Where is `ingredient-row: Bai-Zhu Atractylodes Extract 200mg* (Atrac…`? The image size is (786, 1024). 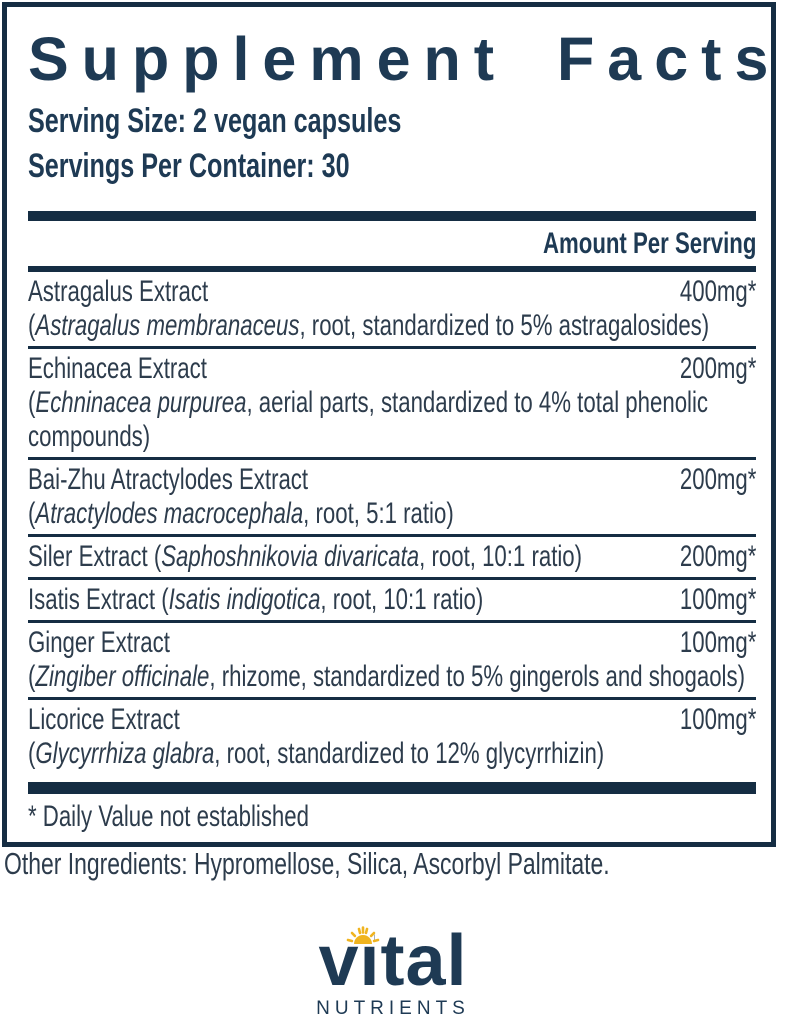 ingredient-row: Bai-Zhu Atractylodes Extract 200mg* (Atrac… is located at coordinates (392, 495).